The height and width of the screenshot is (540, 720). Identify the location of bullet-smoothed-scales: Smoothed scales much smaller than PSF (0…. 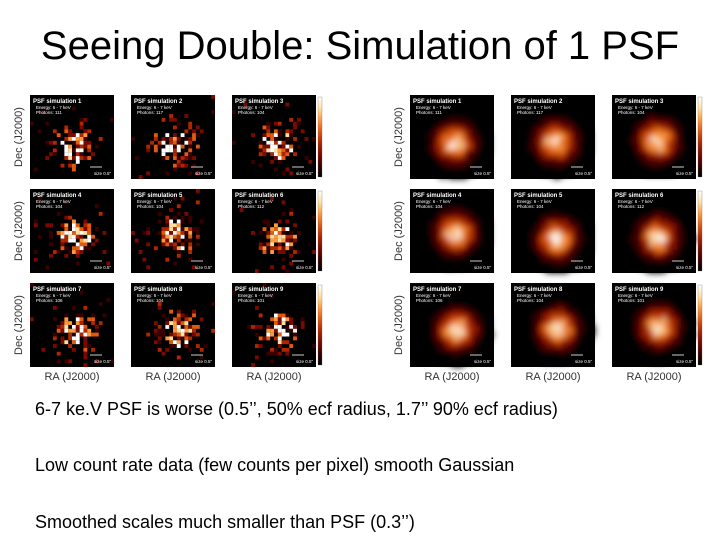
(225, 522).